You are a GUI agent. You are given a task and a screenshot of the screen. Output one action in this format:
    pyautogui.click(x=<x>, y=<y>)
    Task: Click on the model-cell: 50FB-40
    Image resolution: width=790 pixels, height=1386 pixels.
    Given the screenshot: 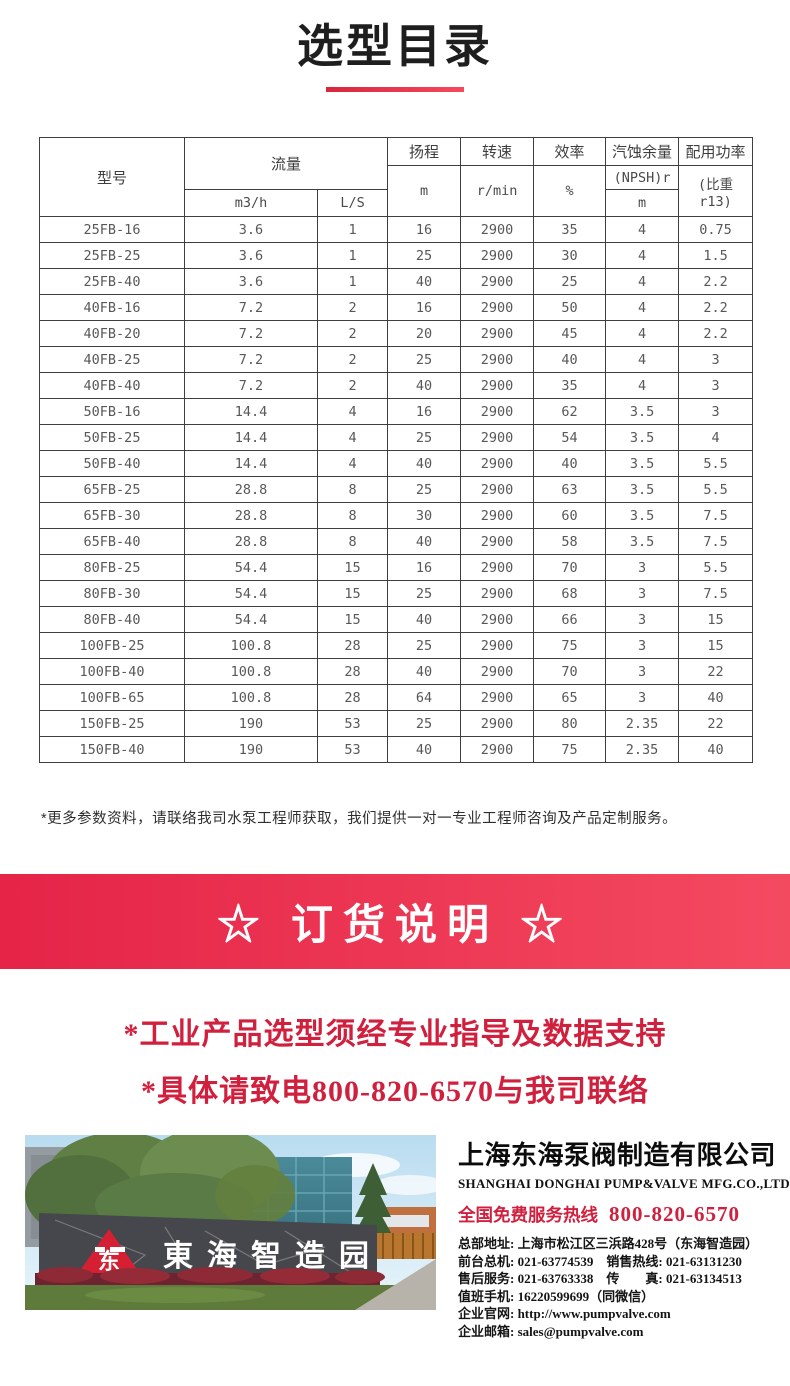 What is the action you would take?
    pyautogui.click(x=112, y=463)
    